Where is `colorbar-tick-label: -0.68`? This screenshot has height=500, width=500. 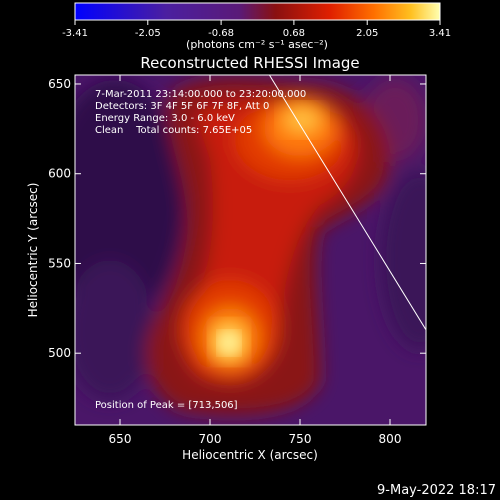 colorbar-tick-label: -0.68 is located at coordinates (221, 33).